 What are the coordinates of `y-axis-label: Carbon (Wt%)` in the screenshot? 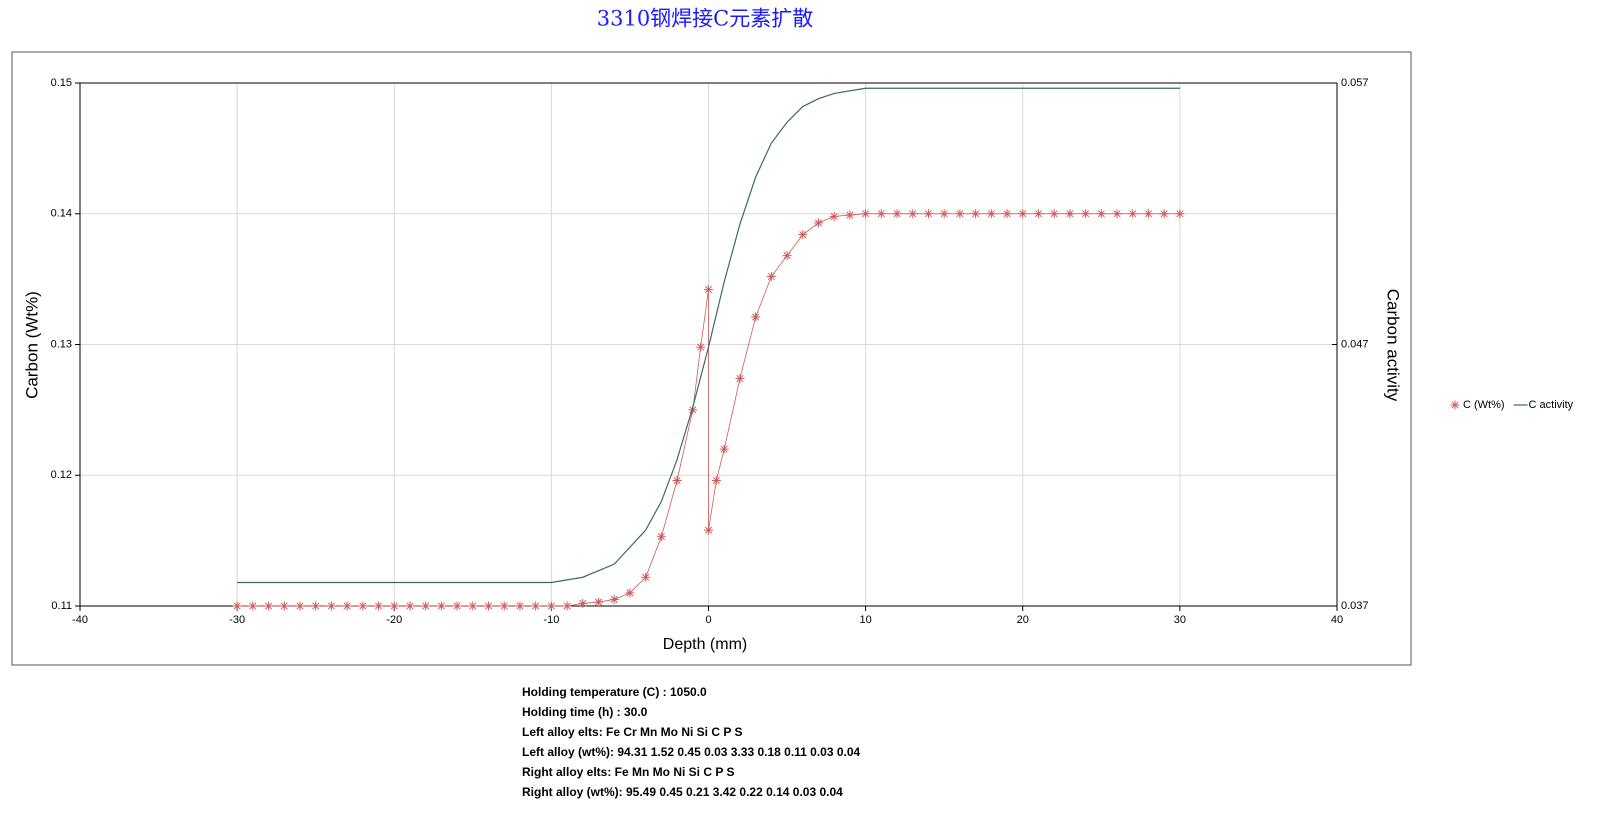 It's located at (31, 345).